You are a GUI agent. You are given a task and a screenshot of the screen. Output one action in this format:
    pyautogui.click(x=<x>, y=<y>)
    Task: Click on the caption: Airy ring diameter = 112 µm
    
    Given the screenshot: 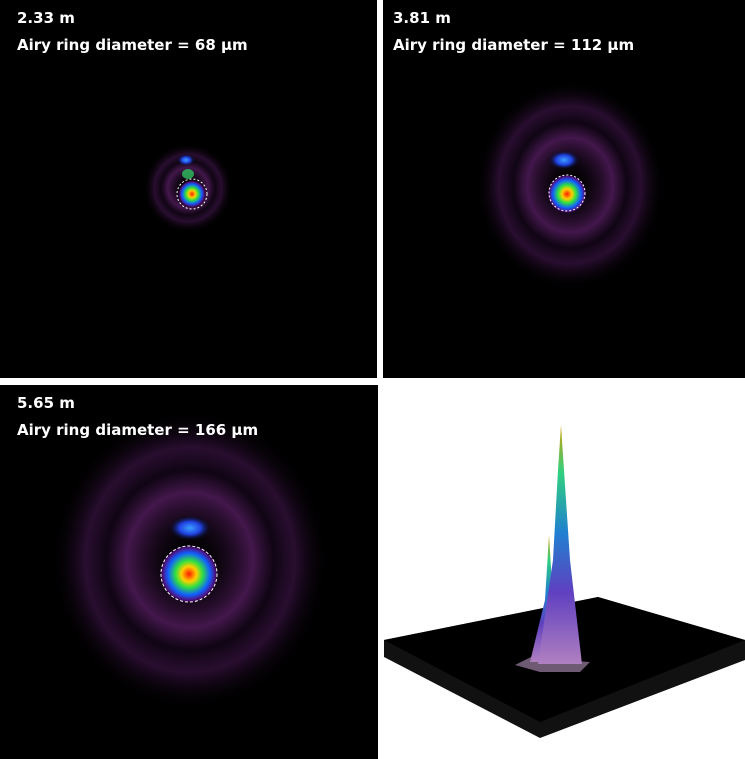 What is the action you would take?
    pyautogui.click(x=513, y=45)
    